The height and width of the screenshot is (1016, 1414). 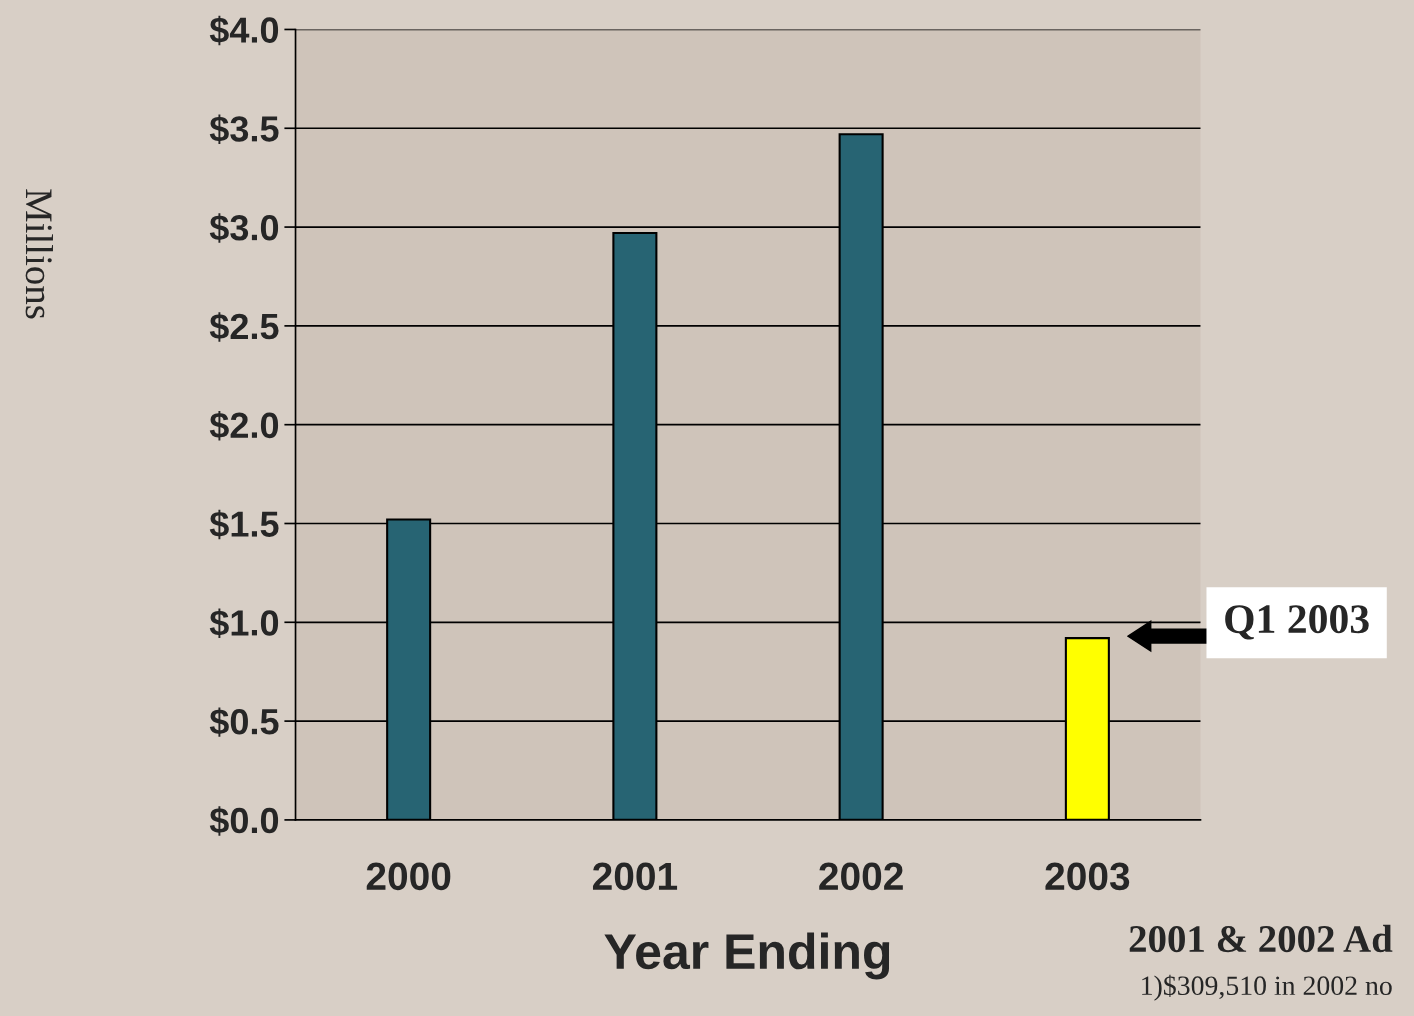 I want to click on y-tick-label: $0.0, so click(x=244, y=821).